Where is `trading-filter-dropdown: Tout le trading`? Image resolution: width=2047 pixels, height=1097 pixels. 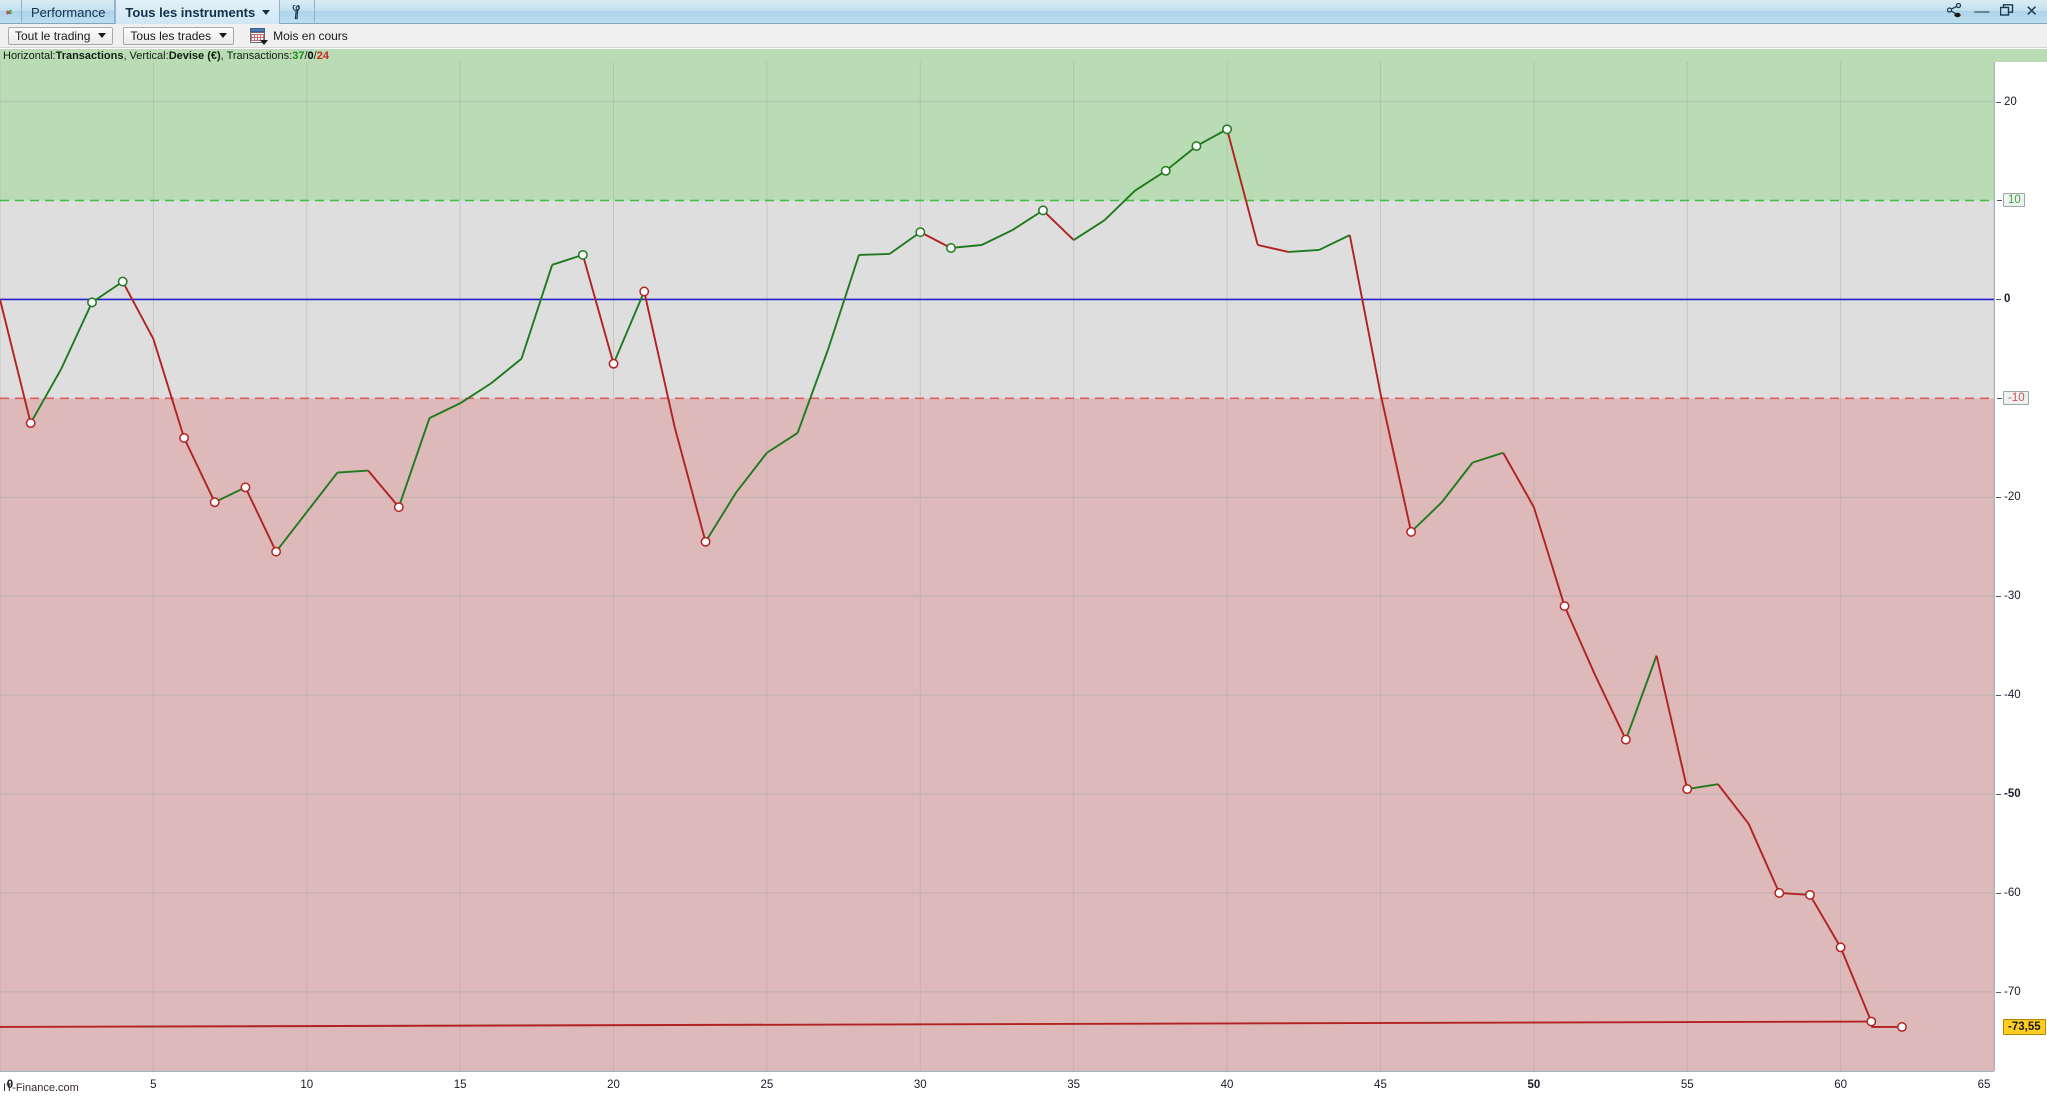 trading-filter-dropdown: Tout le trading is located at coordinates (61, 35).